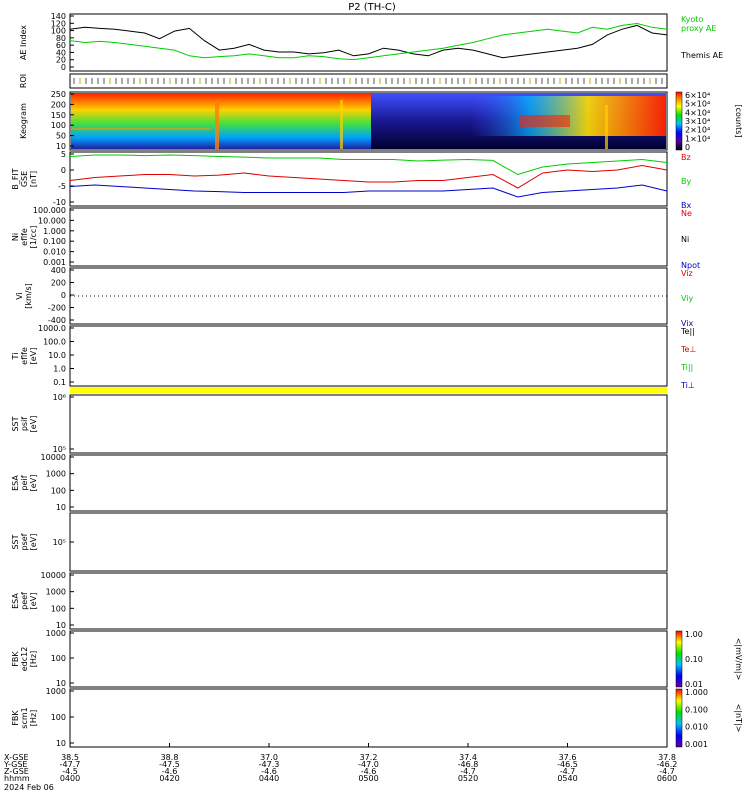  I want to click on keogram-ytick: 10, so click(61, 146).